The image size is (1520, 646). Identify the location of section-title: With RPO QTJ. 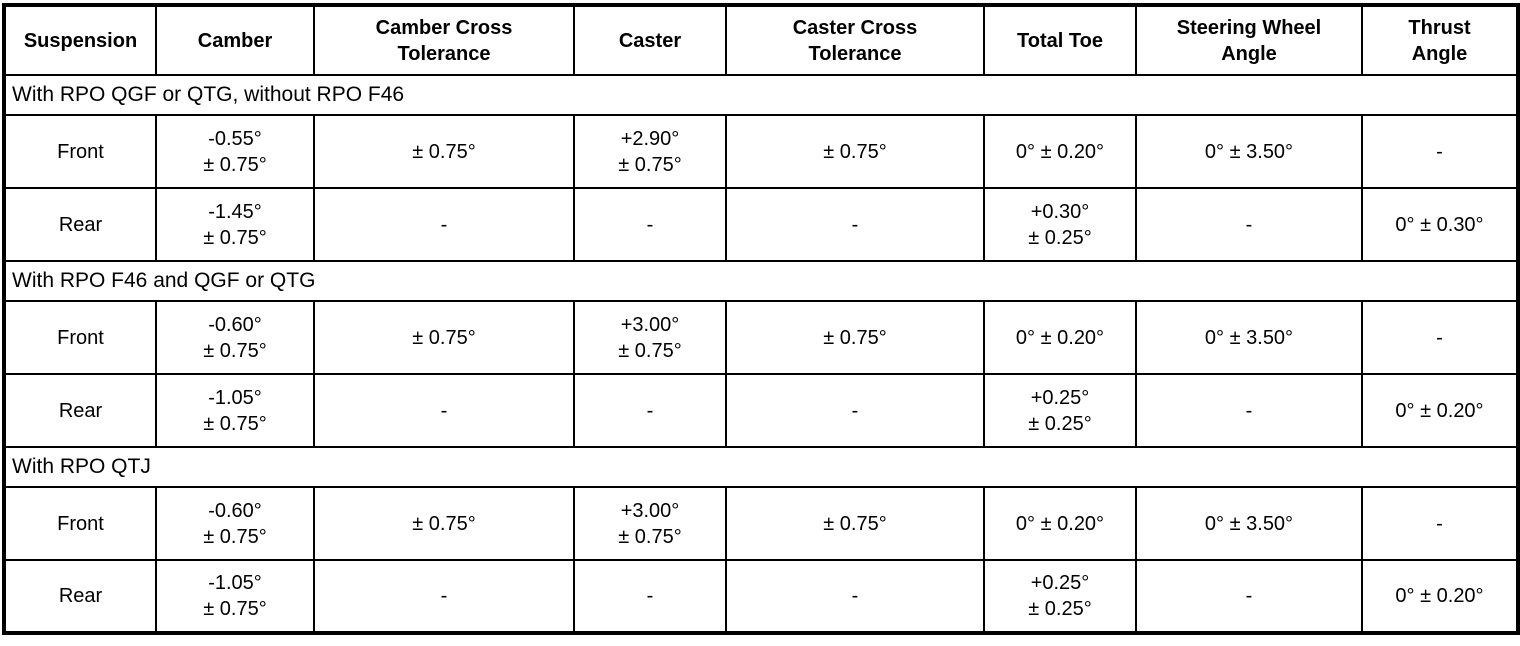
(761, 467).